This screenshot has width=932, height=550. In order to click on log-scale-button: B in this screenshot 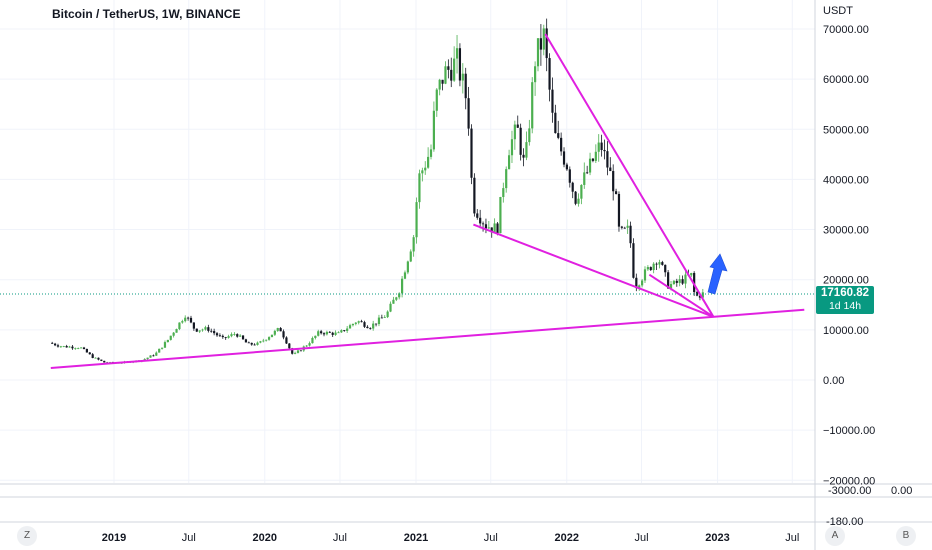, I will do `click(906, 536)`.